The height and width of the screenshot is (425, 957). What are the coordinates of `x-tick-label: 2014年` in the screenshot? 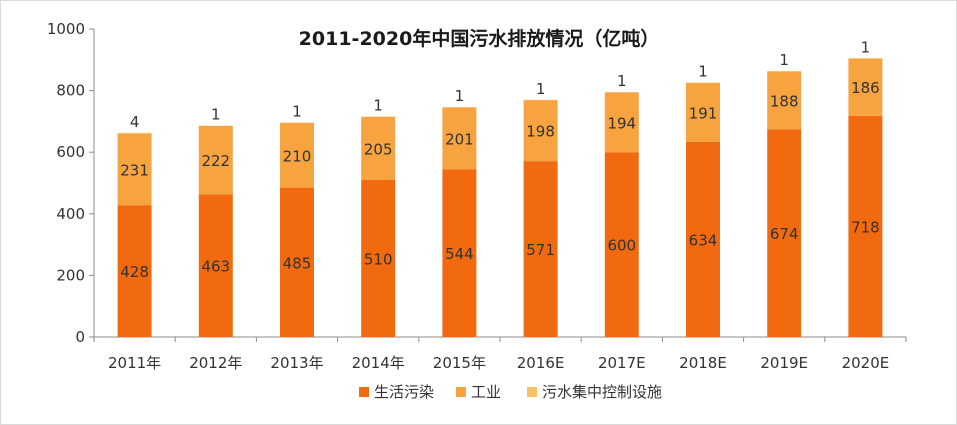 It's located at (378, 363).